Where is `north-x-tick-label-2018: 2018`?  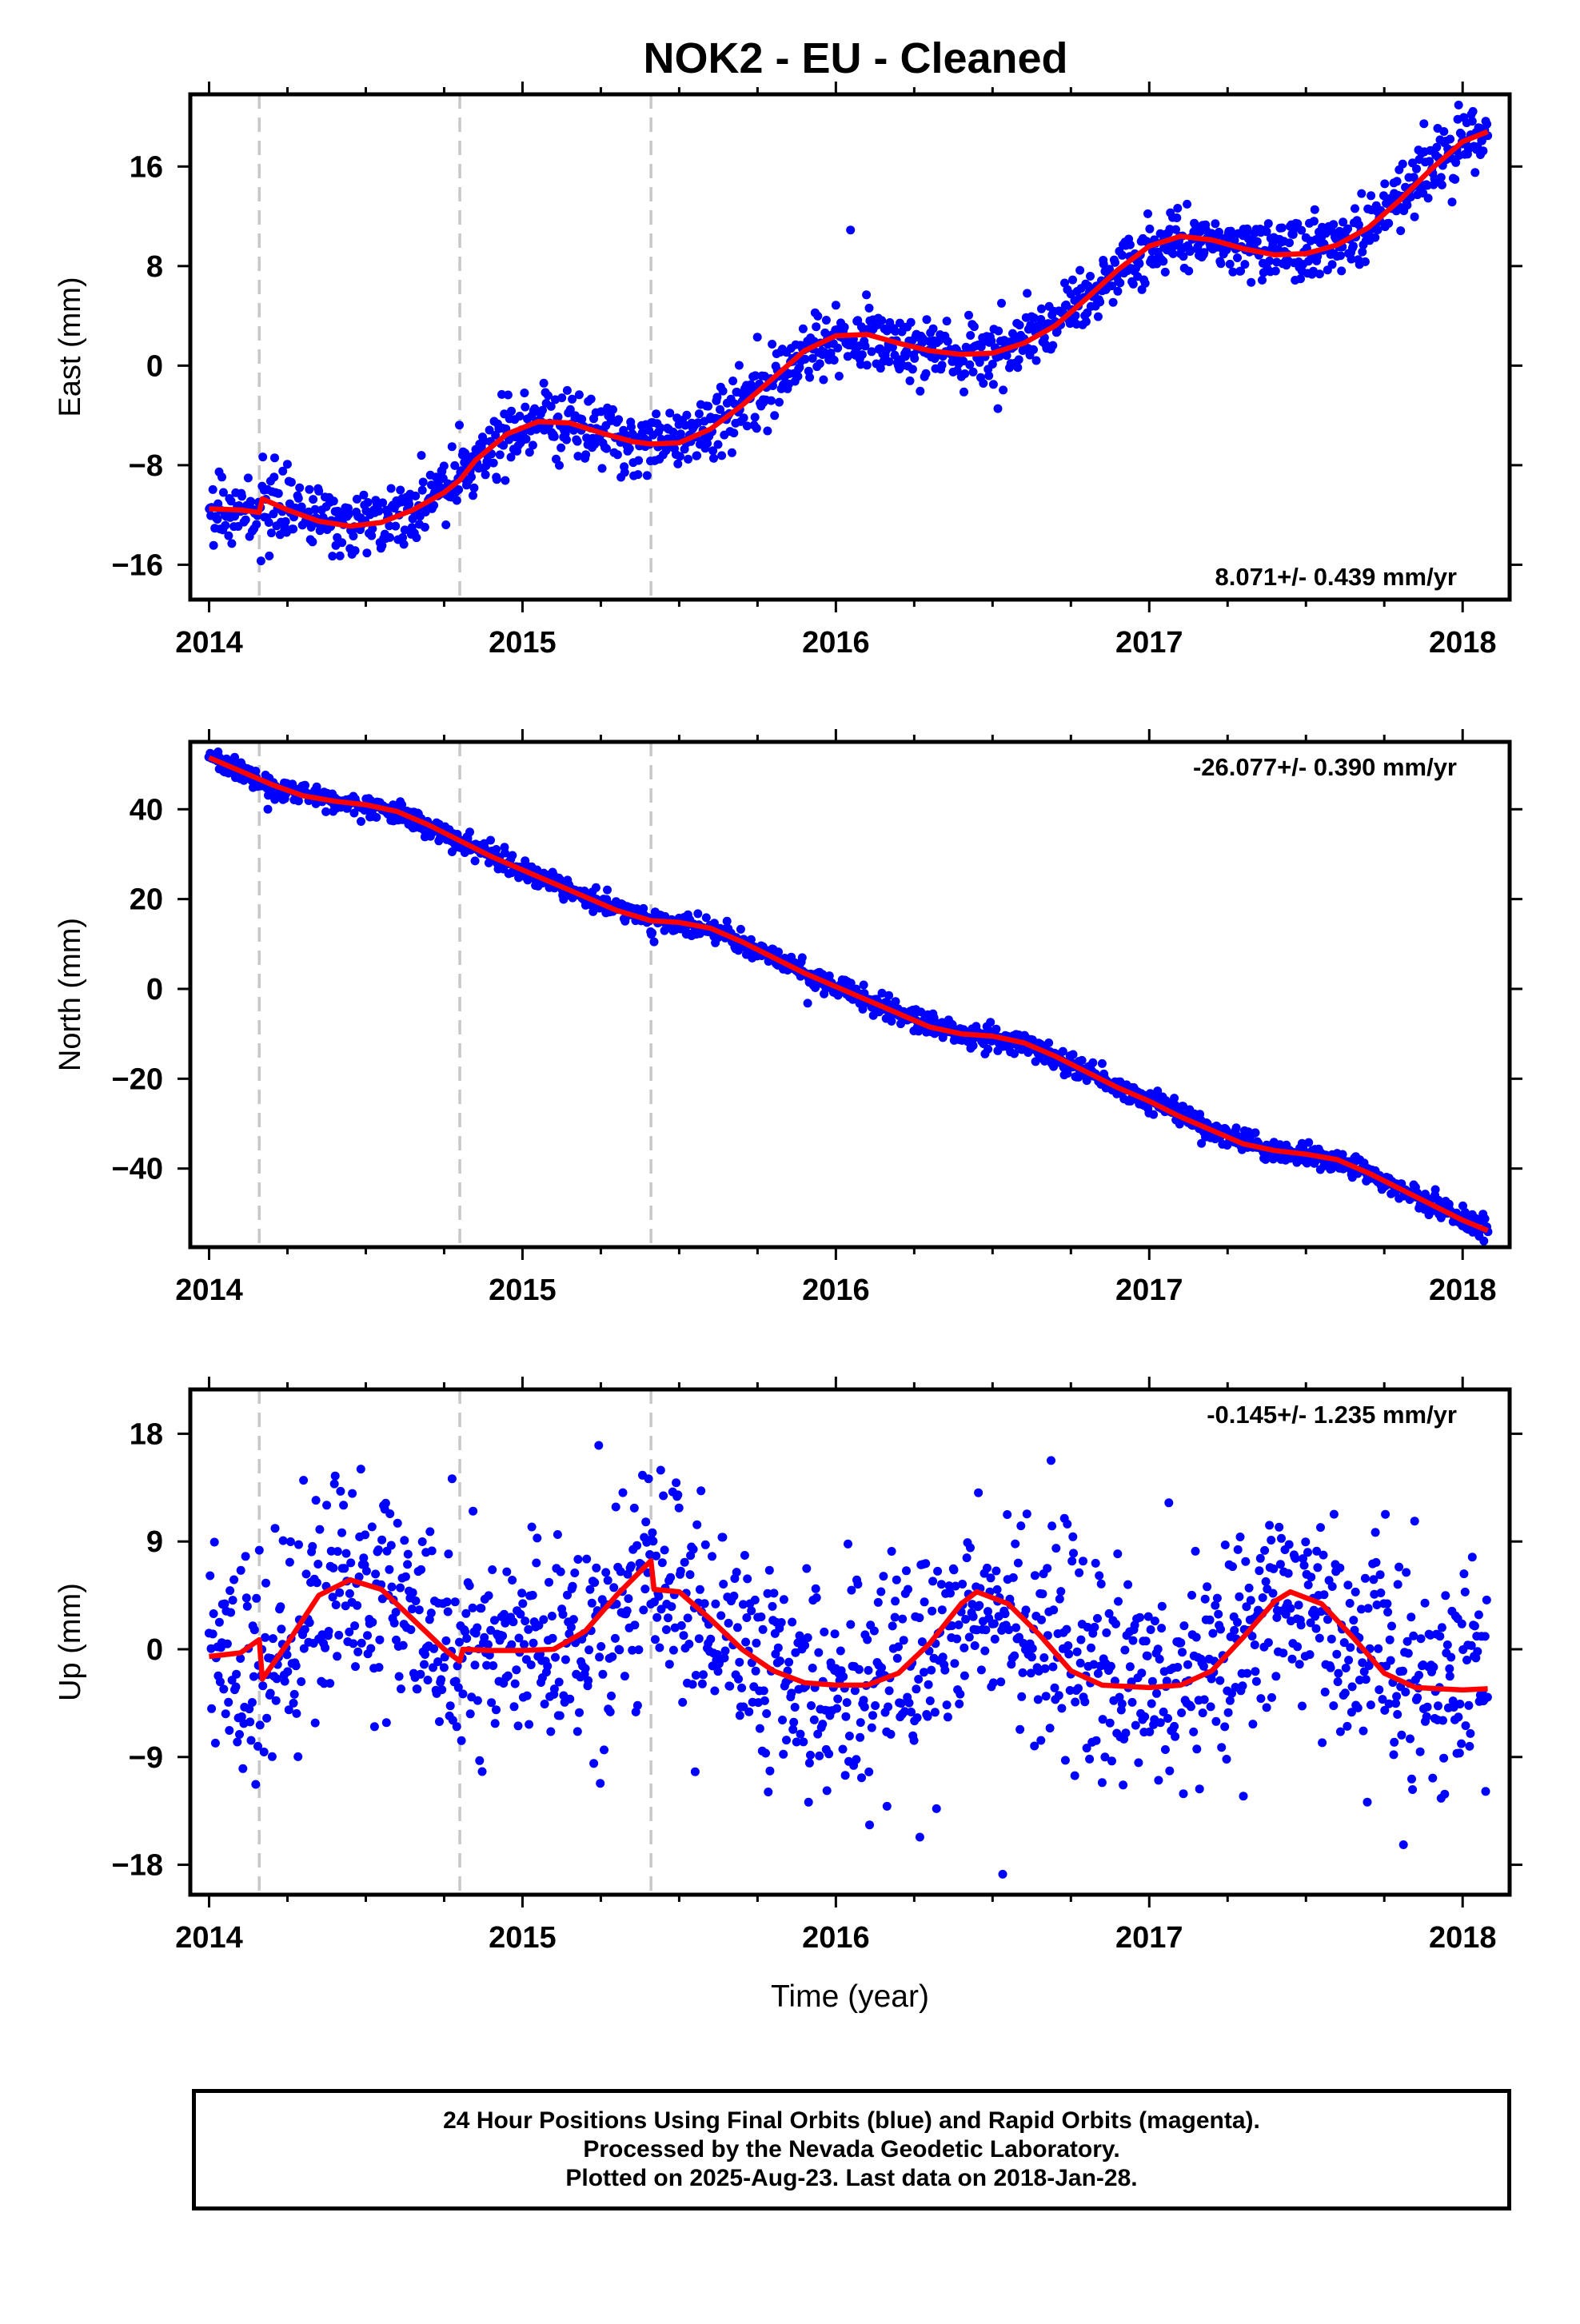
north-x-tick-label-2018: 2018 is located at coordinates (1463, 1290).